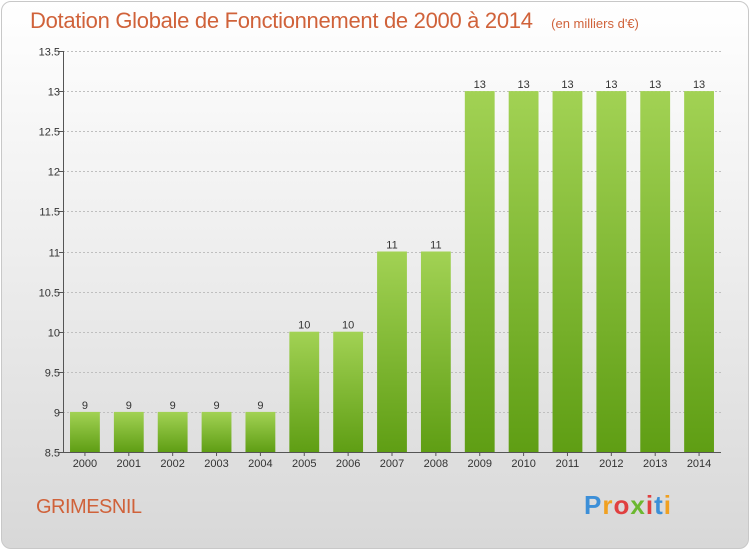  What do you see at coordinates (129, 464) in the screenshot?
I see `x-tick-label: 2001` at bounding box center [129, 464].